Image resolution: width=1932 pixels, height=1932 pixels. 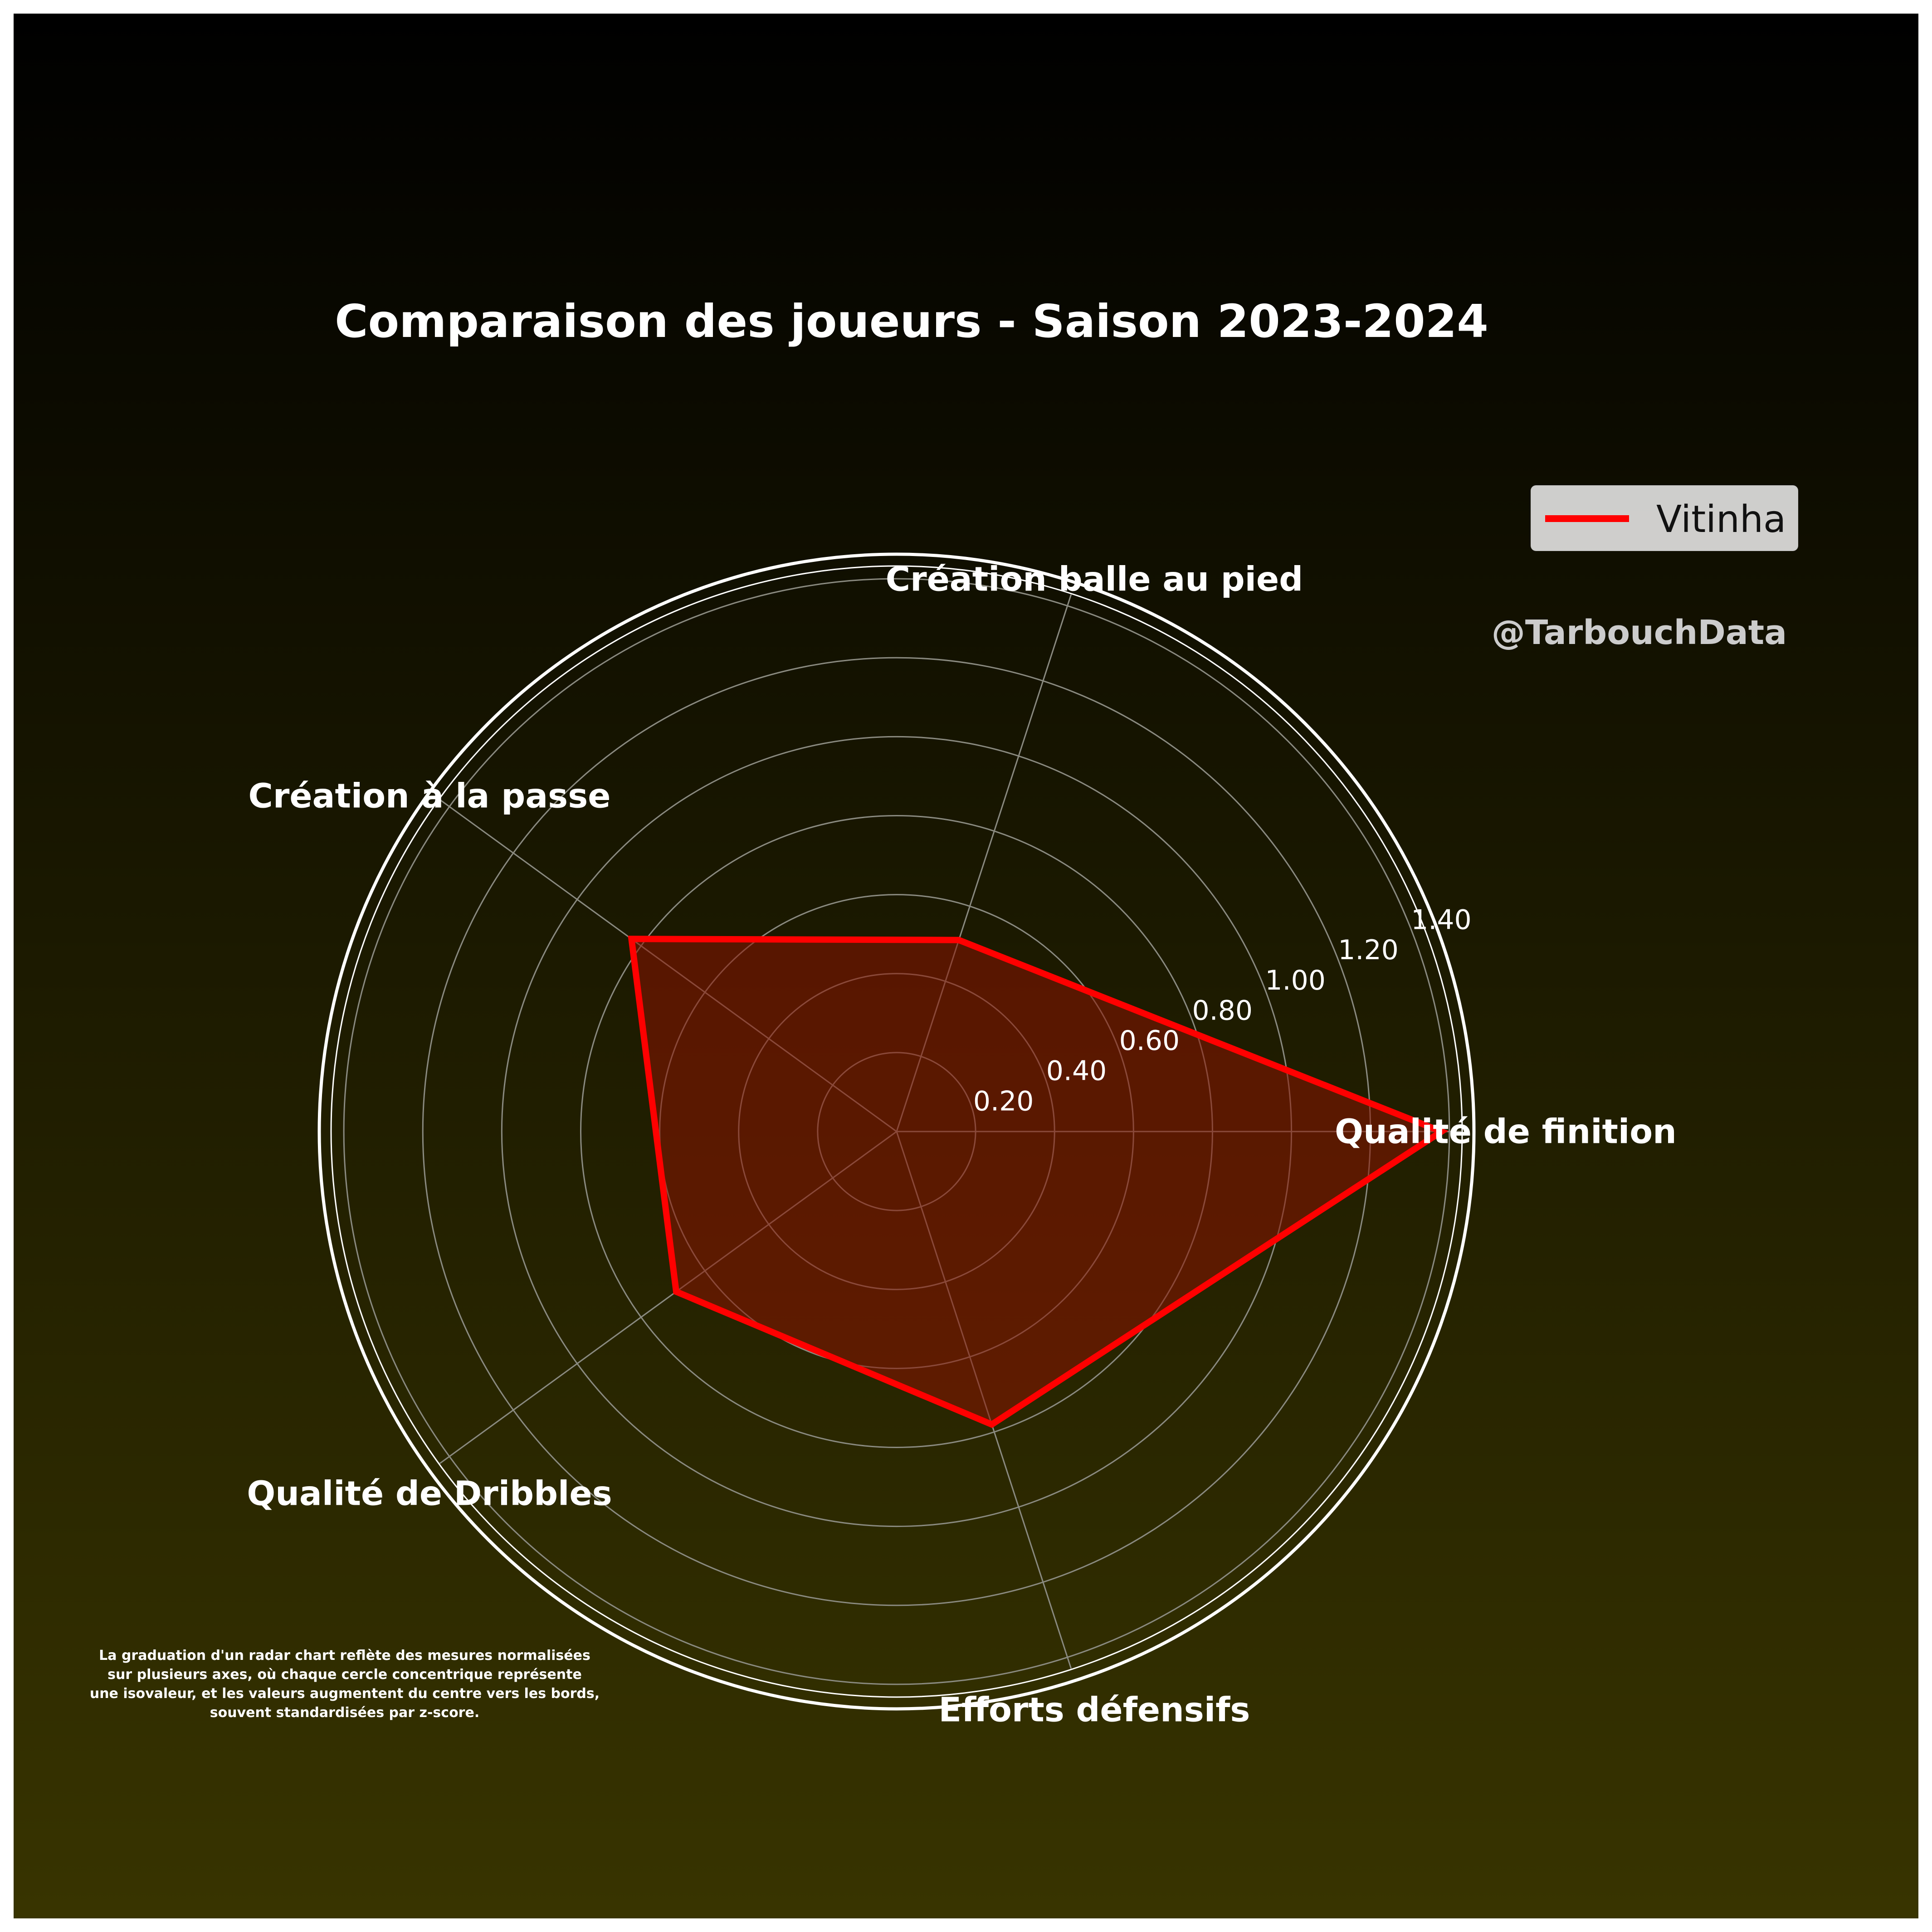 I want to click on r-tick-label: 1.00, so click(x=1295, y=980).